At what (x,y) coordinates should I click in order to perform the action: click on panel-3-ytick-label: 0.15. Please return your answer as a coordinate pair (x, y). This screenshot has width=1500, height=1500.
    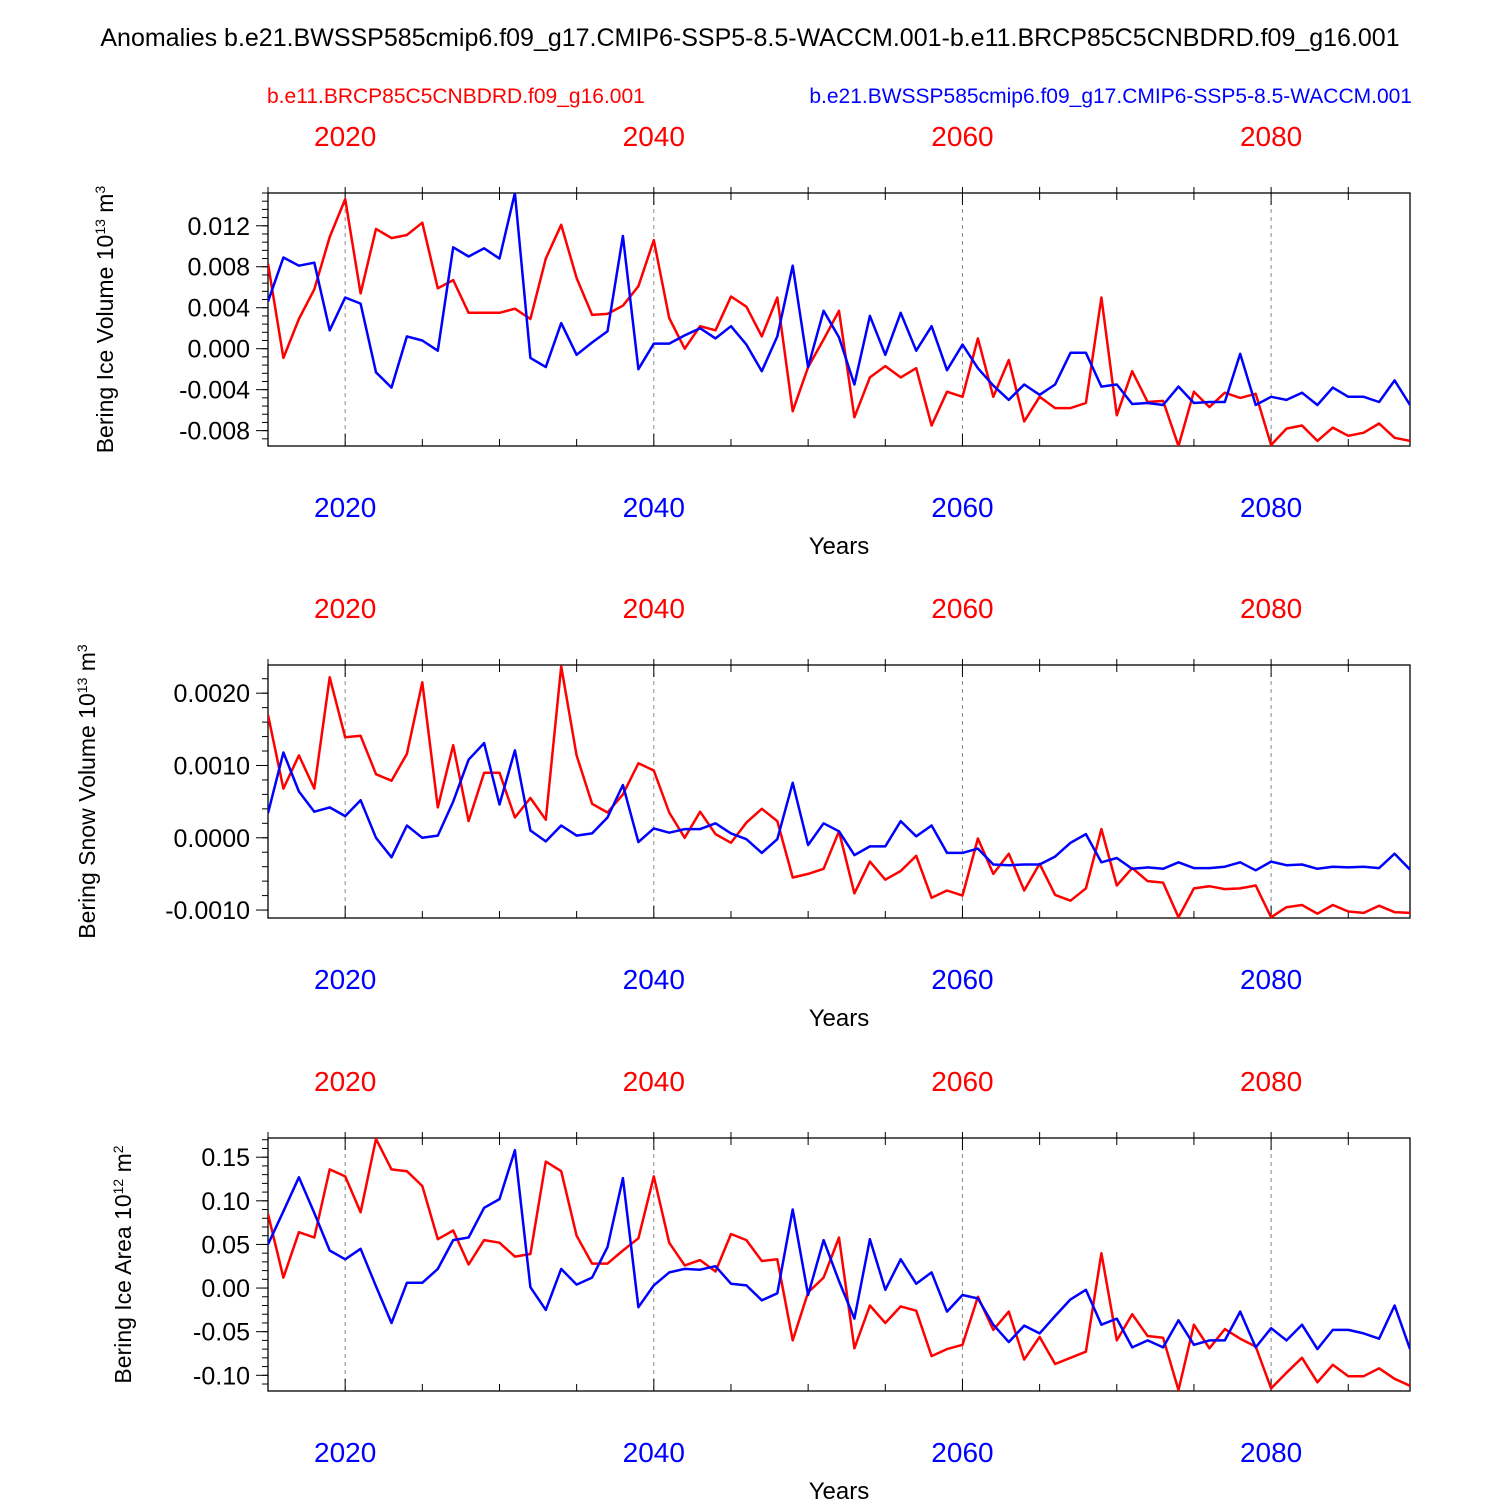
    Looking at the image, I should click on (225, 1158).